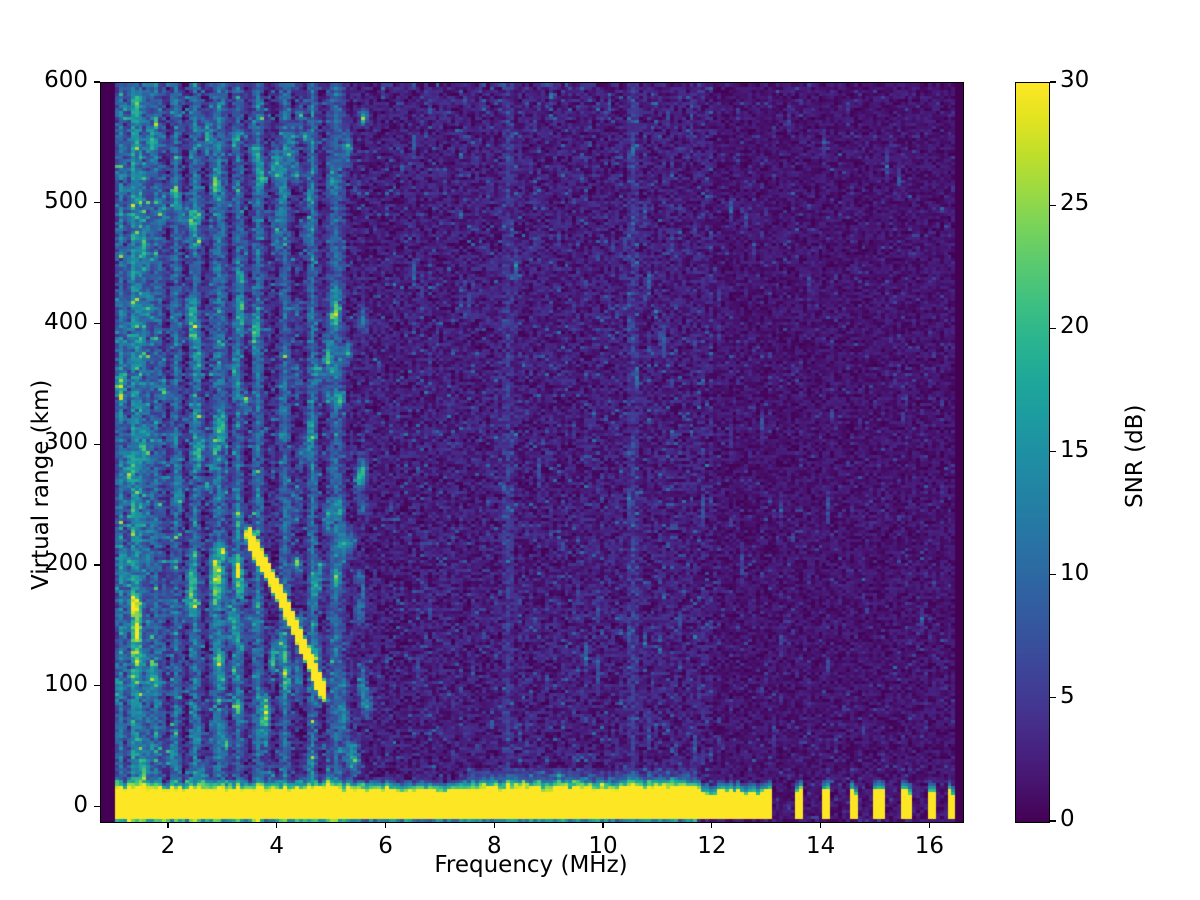  Describe the element at coordinates (929, 846) in the screenshot. I see `x-tick-label-16: 16` at that location.